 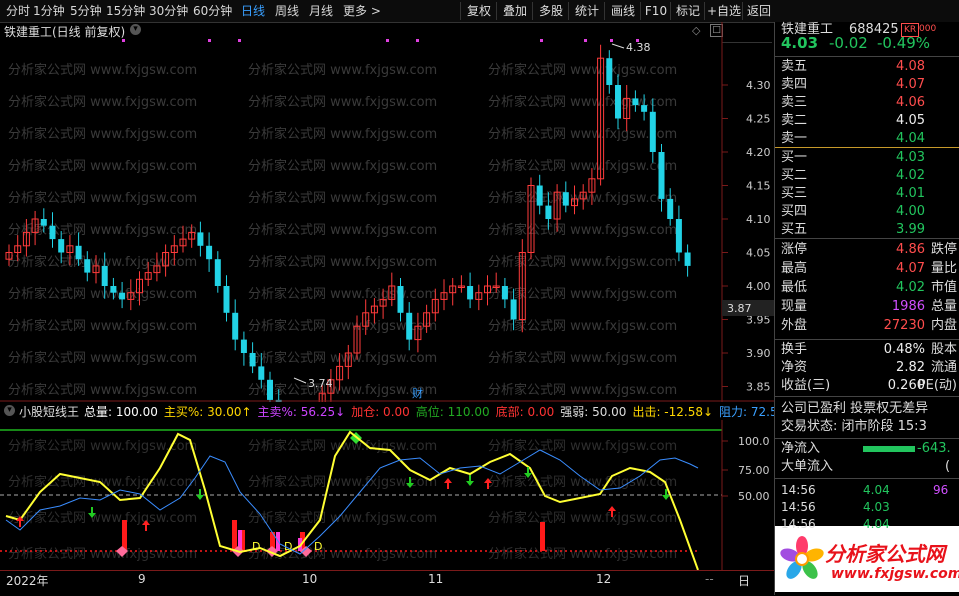 What do you see at coordinates (908, 306) in the screenshot?
I see `quote-row-value: 1986` at bounding box center [908, 306].